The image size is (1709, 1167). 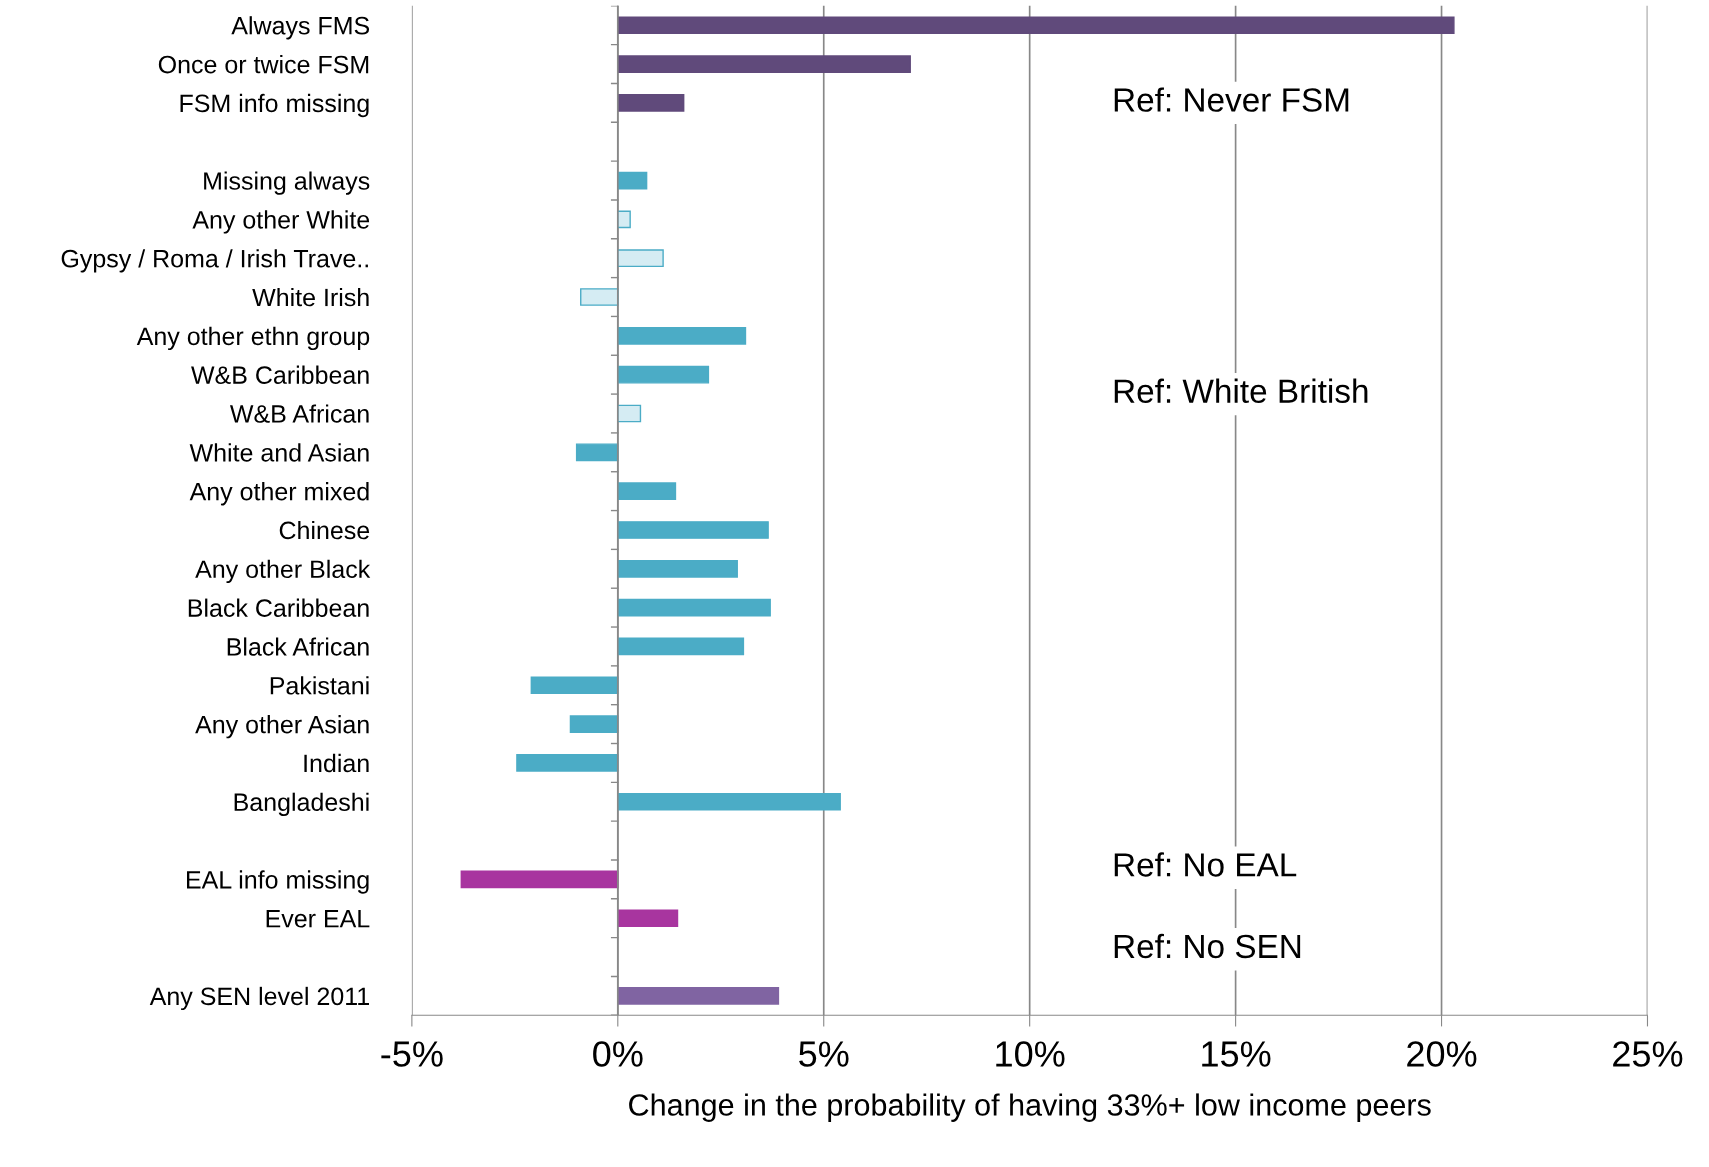 What do you see at coordinates (253, 338) in the screenshot?
I see `y-tick-label: Any other ethn group` at bounding box center [253, 338].